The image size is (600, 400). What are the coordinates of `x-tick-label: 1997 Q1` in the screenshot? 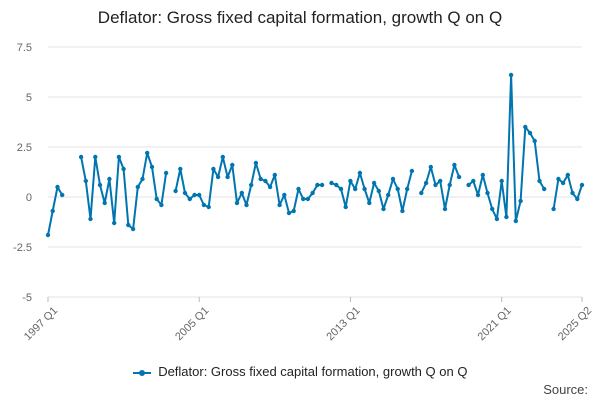 It's located at (41, 324).